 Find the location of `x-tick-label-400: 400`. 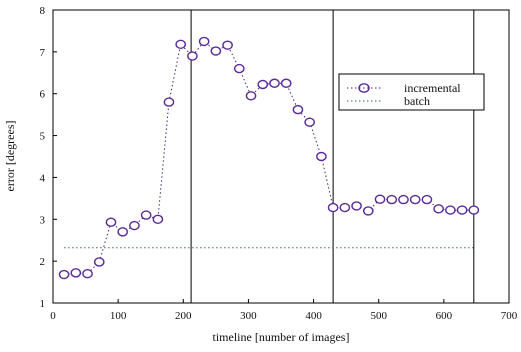

x-tick-label-400: 400 is located at coordinates (313, 316).